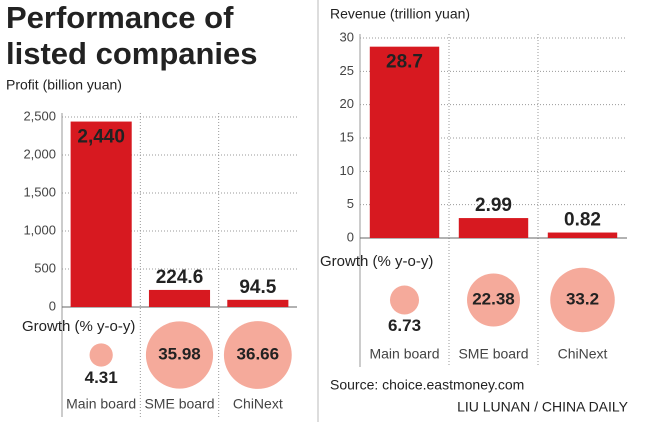 The image size is (672, 422). I want to click on y-tick-label: 20, so click(347, 103).